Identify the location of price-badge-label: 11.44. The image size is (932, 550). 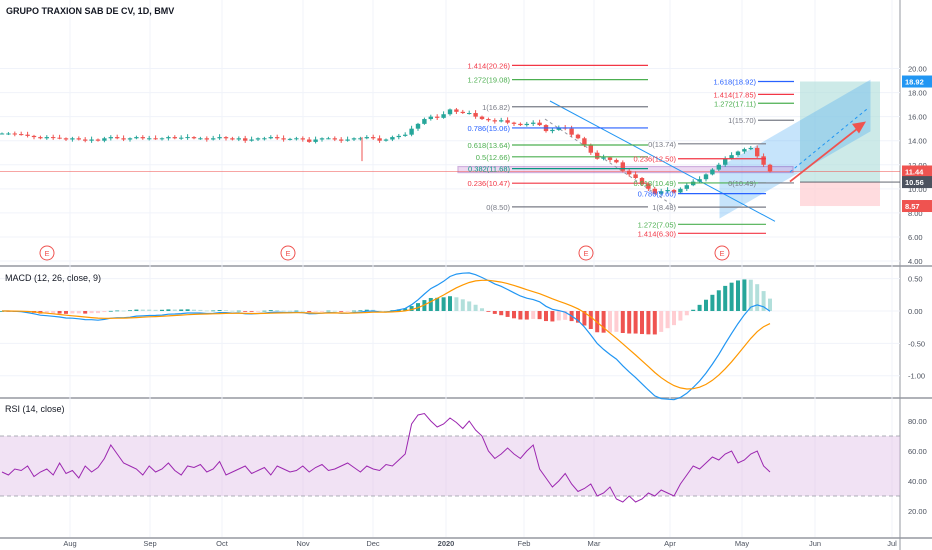
(914, 171).